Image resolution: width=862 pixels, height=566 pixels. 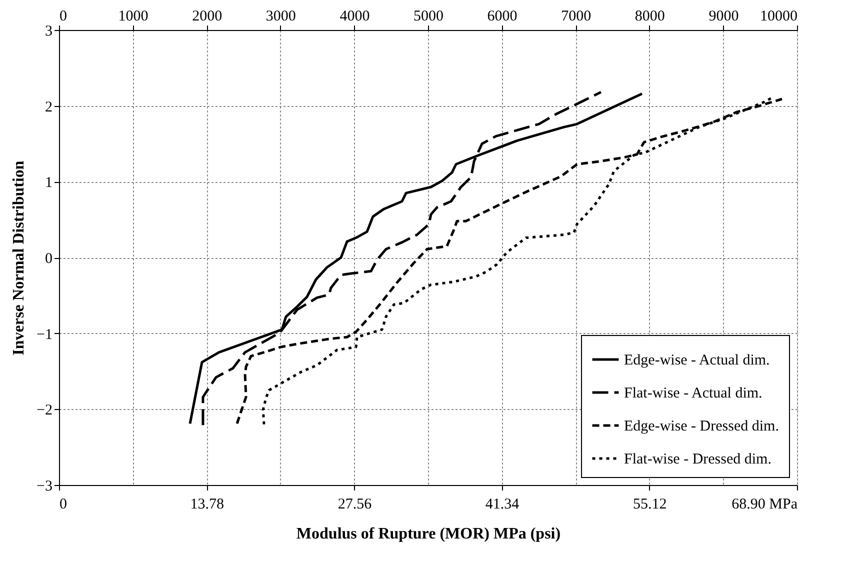 What do you see at coordinates (63, 504) in the screenshot?
I see `x-tick-label: 0` at bounding box center [63, 504].